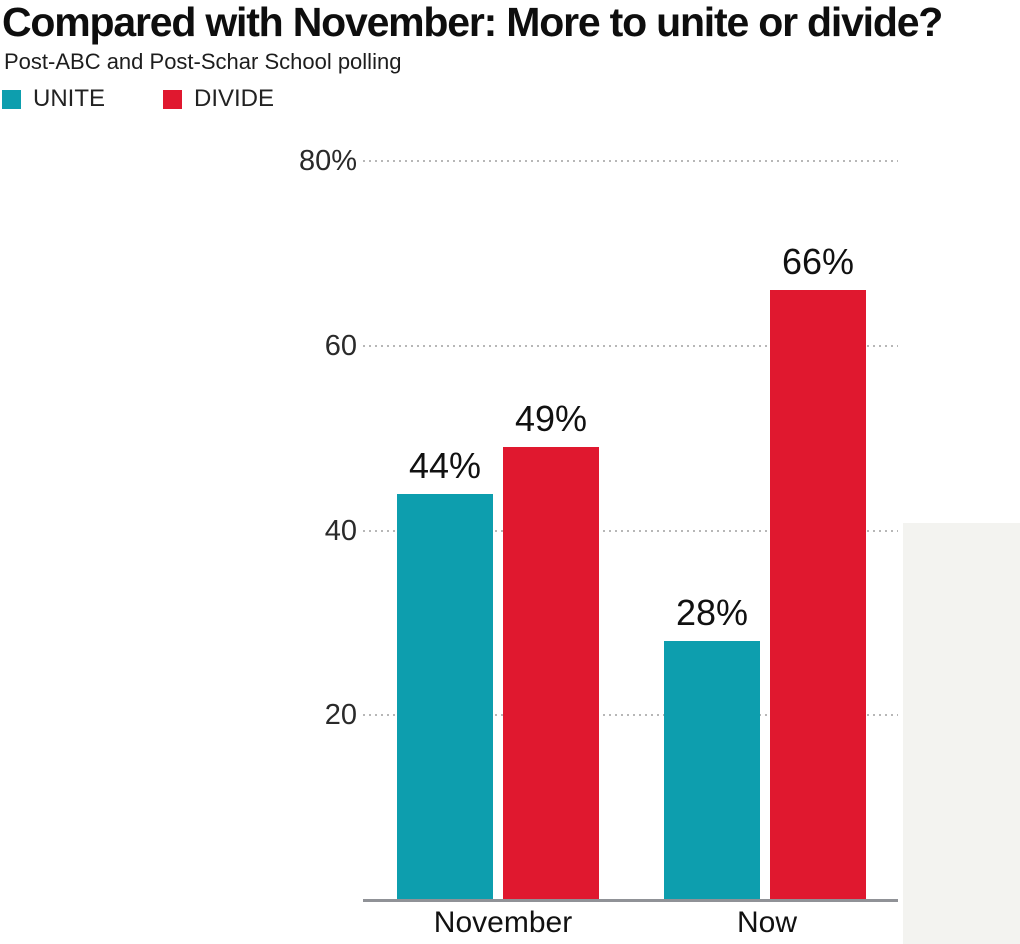  I want to click on category-label-november: November, so click(503, 922).